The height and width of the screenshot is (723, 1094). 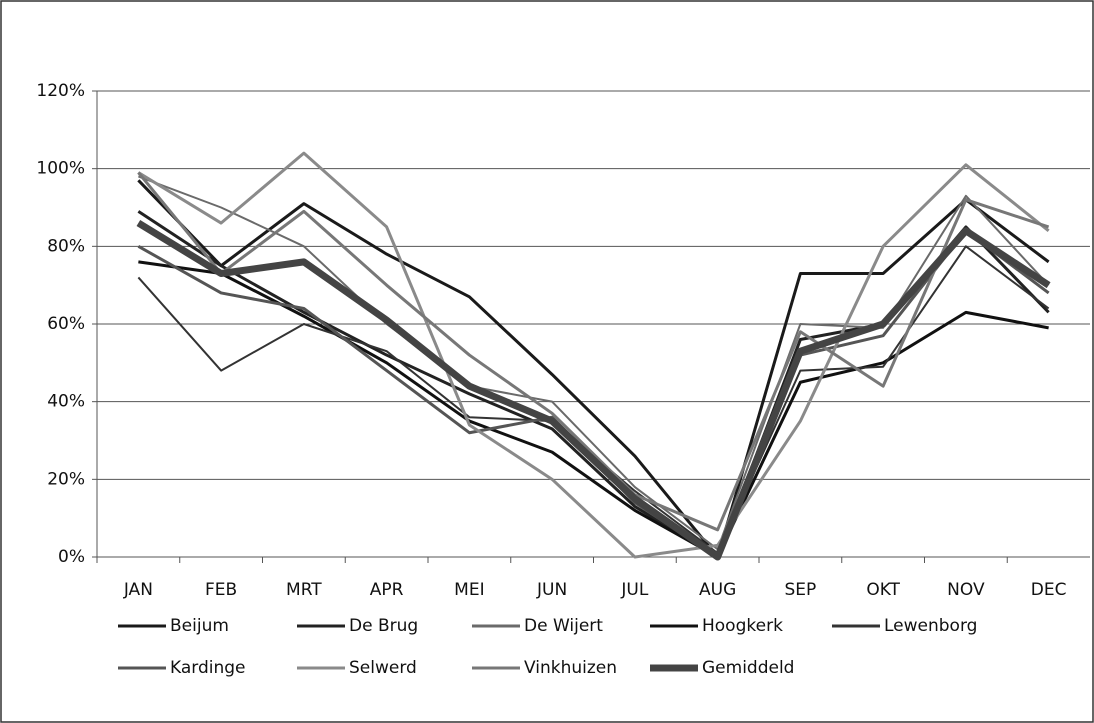 I want to click on x-tick-label: FEB, so click(x=221, y=590).